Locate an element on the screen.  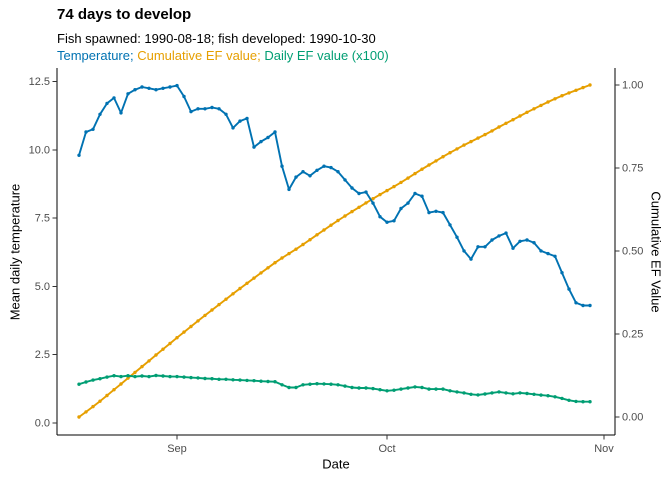
y-left-tick-label: 7.5 is located at coordinates (42, 219).